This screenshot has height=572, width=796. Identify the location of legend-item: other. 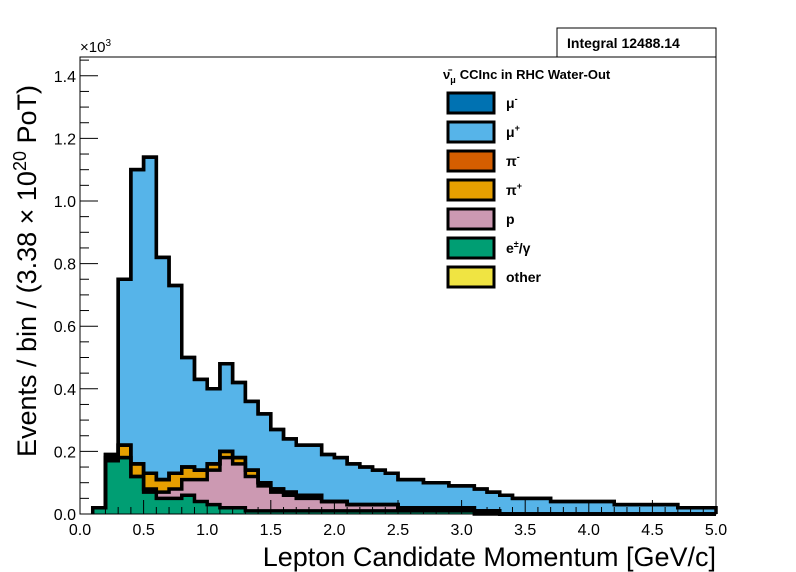
(494, 277).